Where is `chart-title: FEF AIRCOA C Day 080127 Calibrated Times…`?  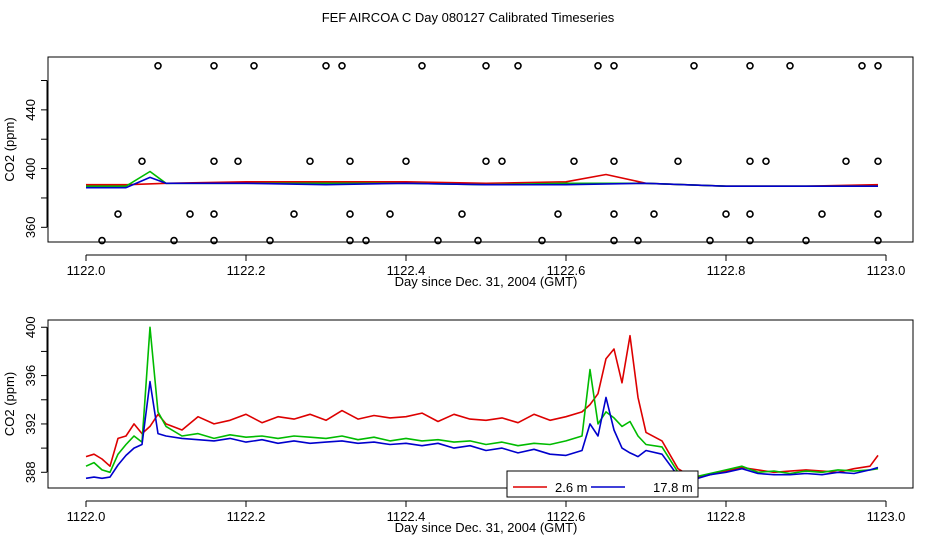
chart-title: FEF AIRCOA C Day 080127 Calibrated Times… is located at coordinates (468, 17).